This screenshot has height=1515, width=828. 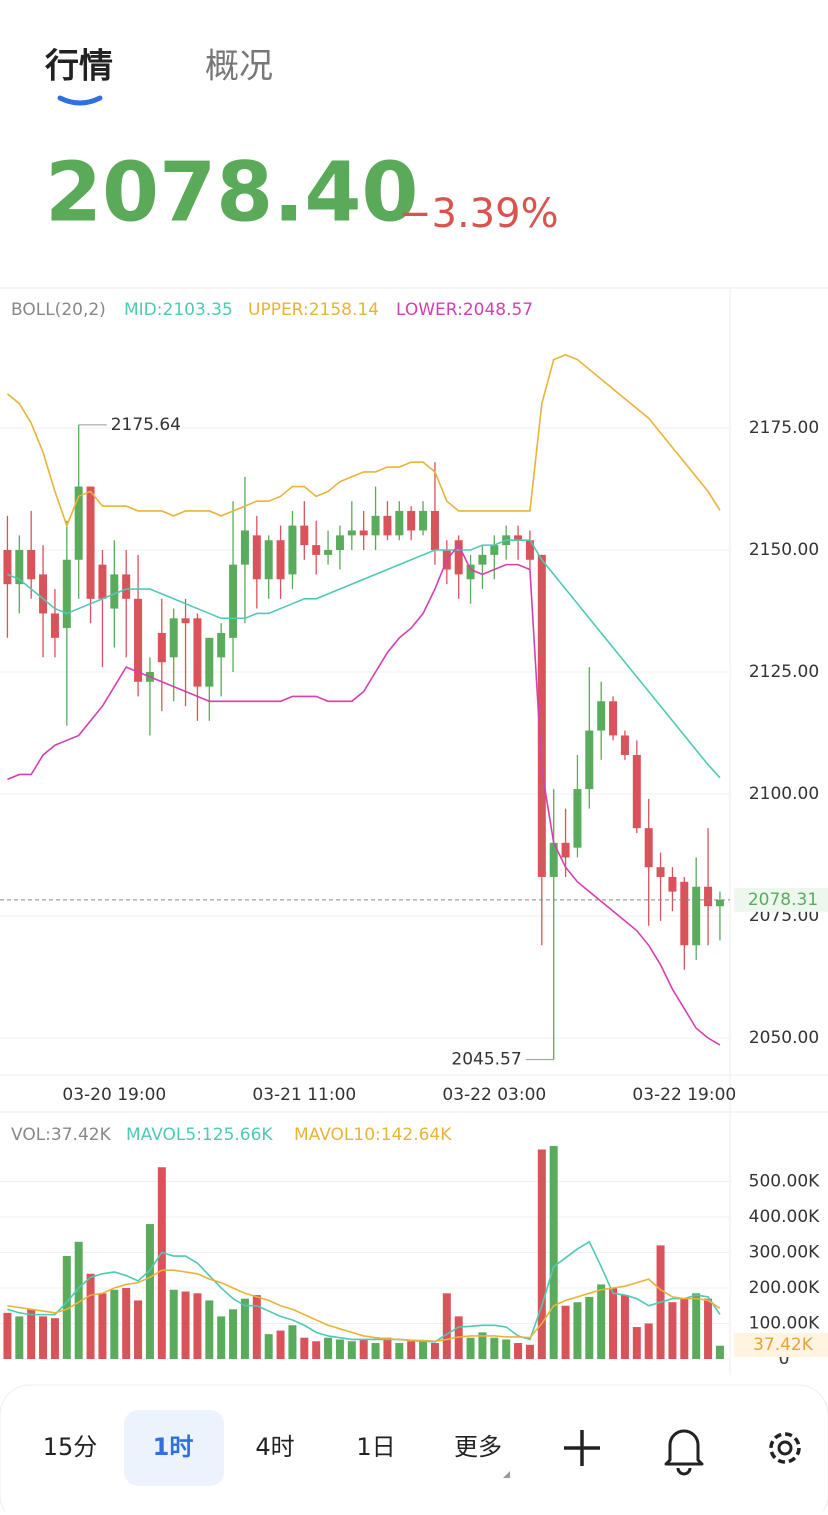 What do you see at coordinates (783, 1345) in the screenshot?
I see `volume-label: 37.42K` at bounding box center [783, 1345].